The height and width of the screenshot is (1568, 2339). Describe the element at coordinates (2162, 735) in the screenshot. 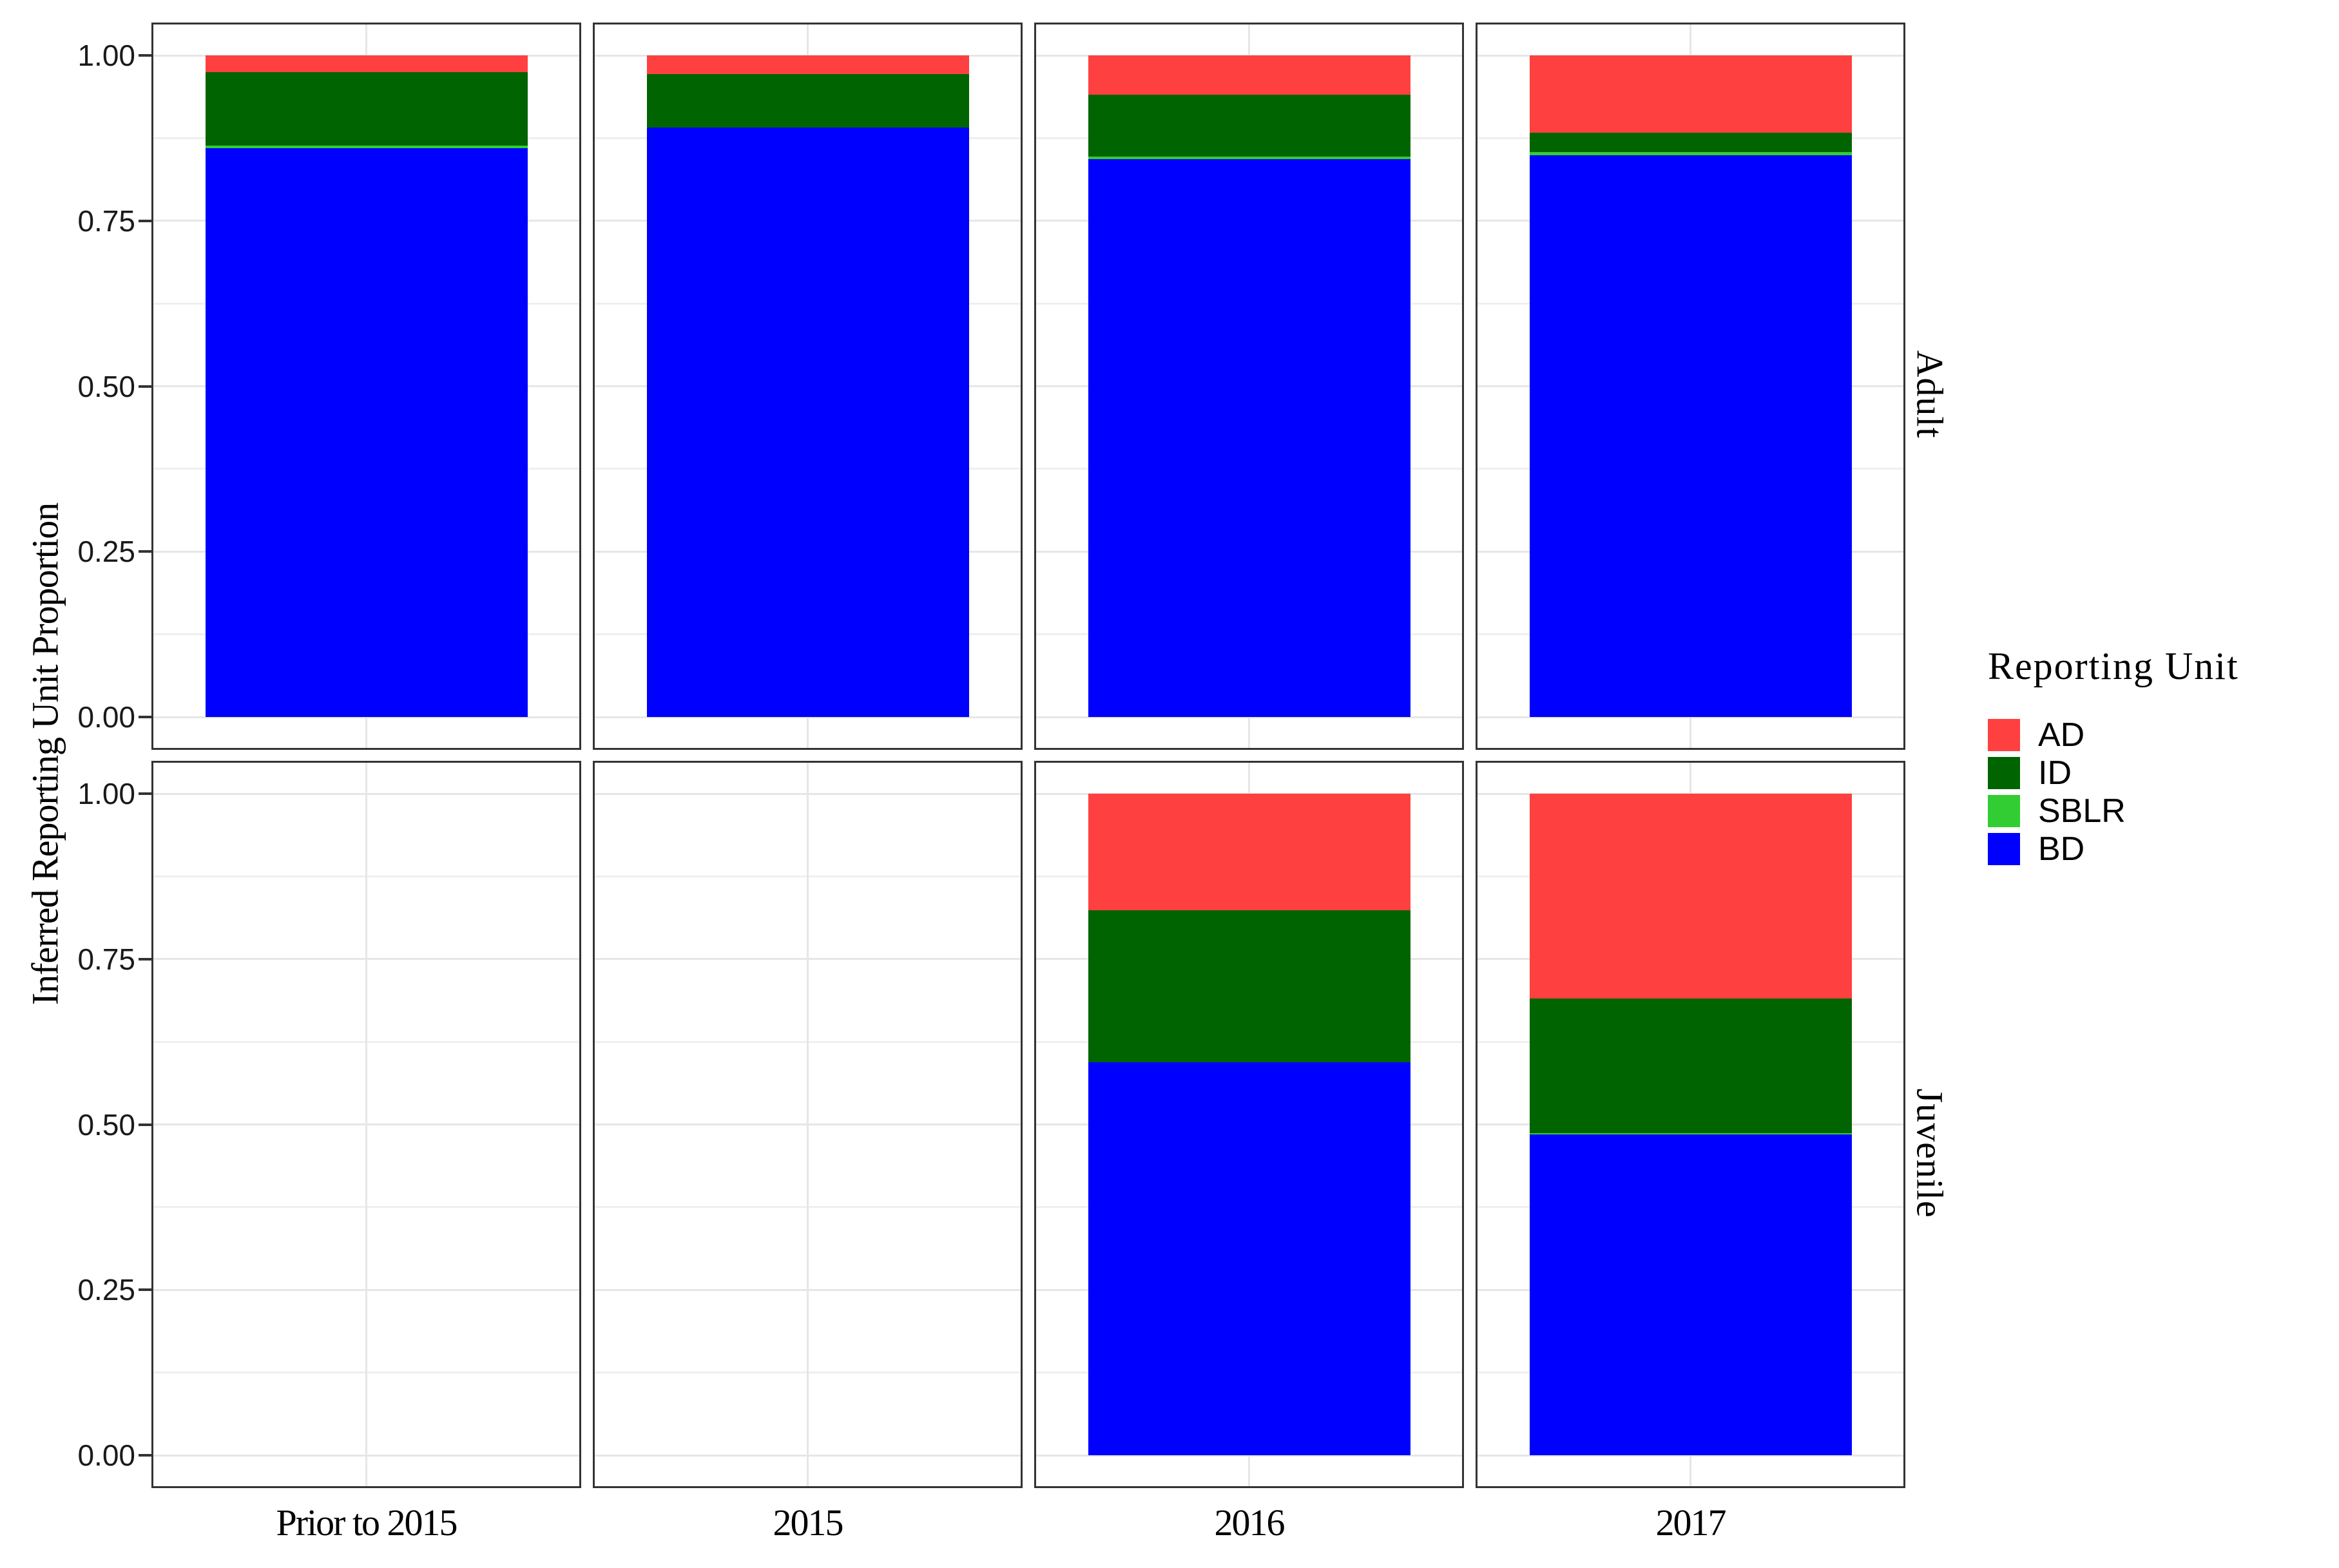

I see `legend-item-ad: AD` at that location.